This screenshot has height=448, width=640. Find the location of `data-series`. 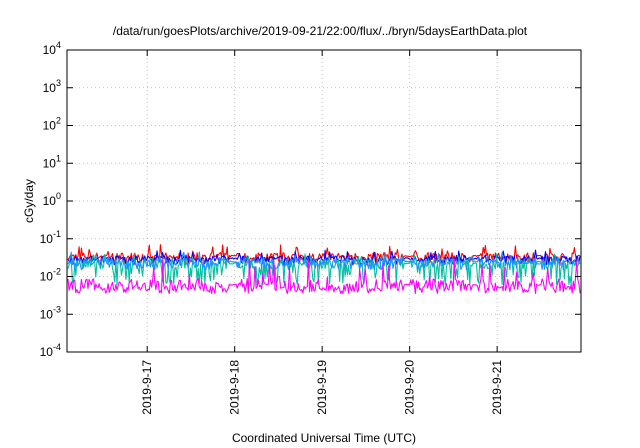

data-series is located at coordinates (324, 269).